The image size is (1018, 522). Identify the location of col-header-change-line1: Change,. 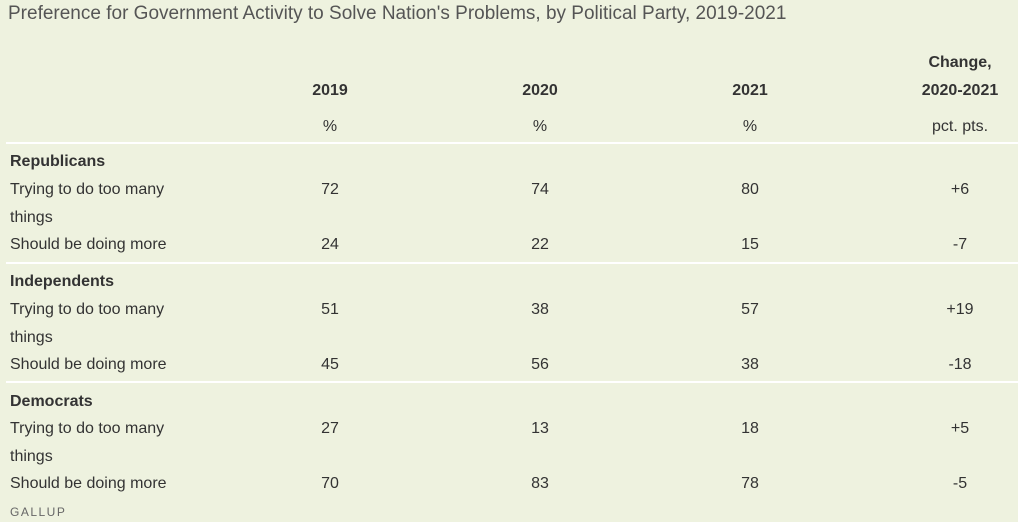
(960, 62).